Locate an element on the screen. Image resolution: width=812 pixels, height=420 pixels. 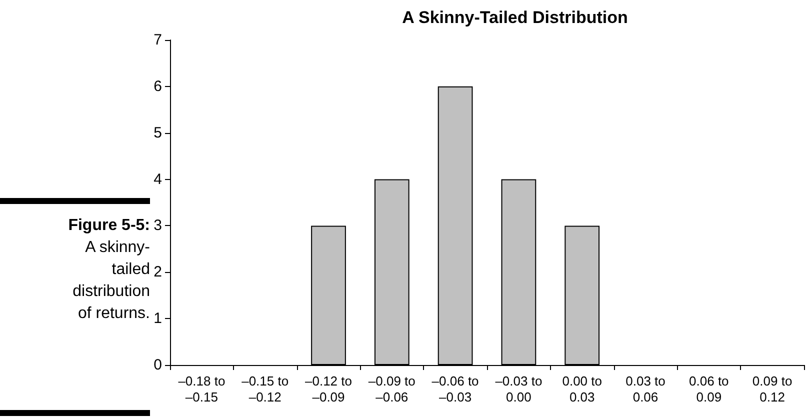
x-tick-label: –0.15 to –0.12 is located at coordinates (265, 389).